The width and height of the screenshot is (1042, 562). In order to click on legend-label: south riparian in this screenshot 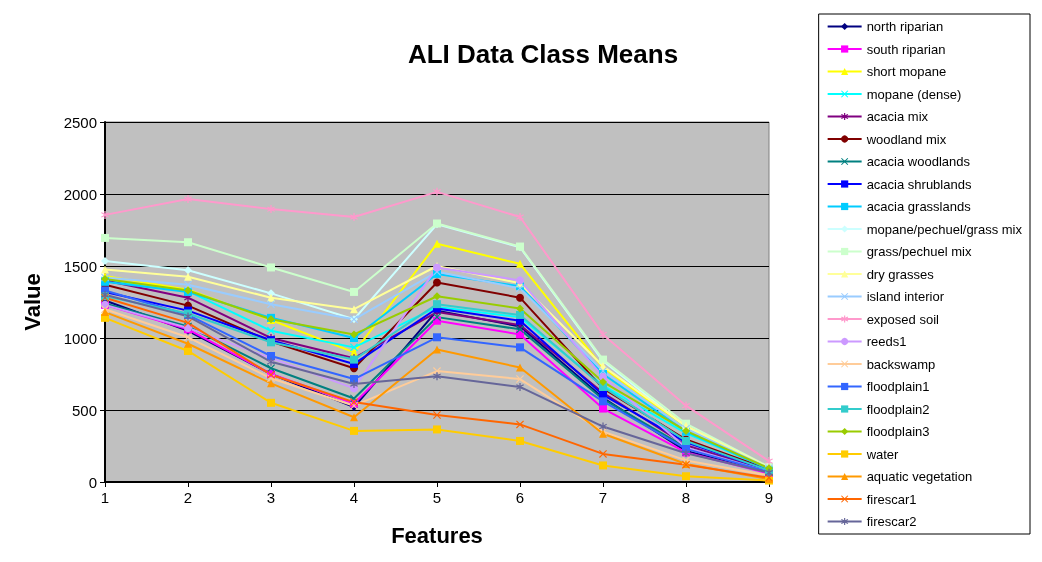, I will do `click(906, 49)`.